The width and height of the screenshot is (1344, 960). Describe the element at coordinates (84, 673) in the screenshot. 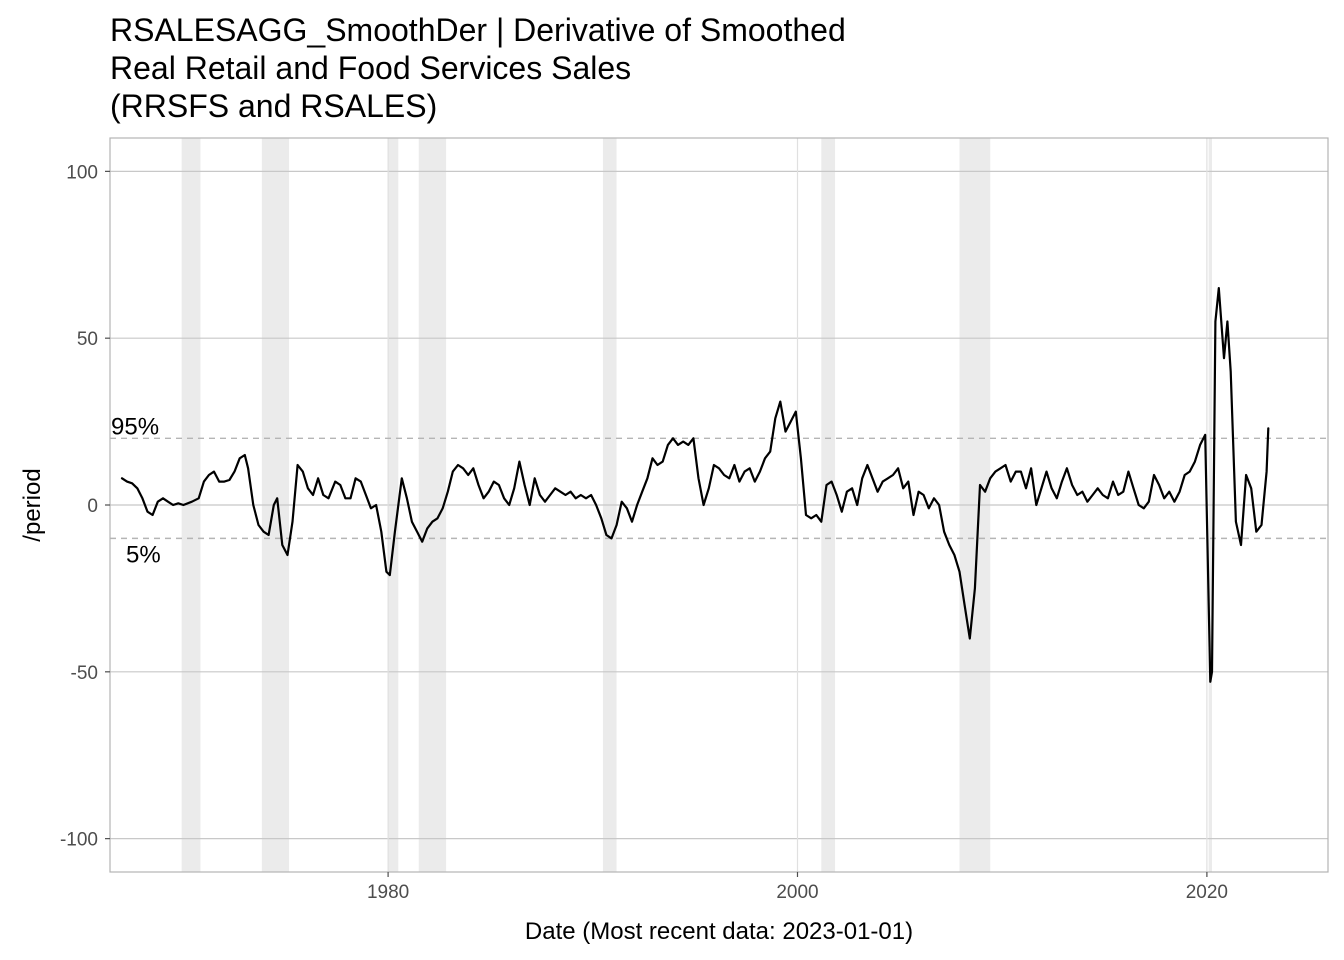

I see `y-tick-label: -50` at that location.